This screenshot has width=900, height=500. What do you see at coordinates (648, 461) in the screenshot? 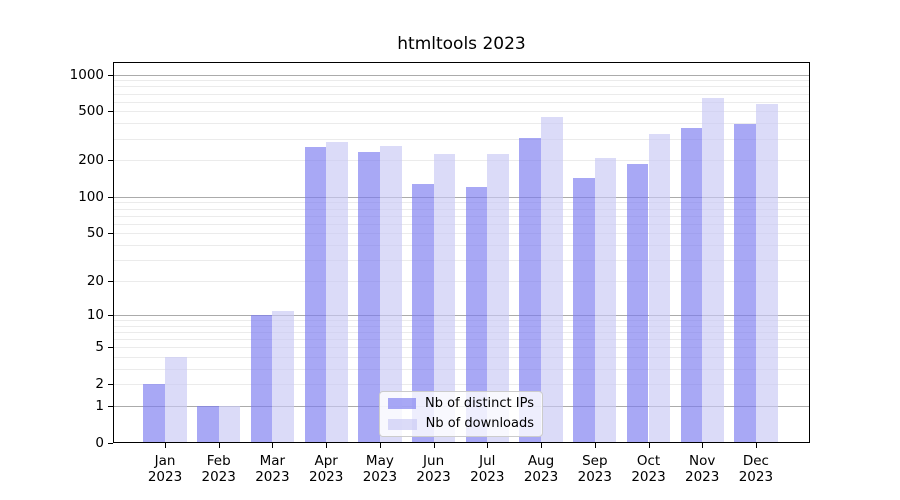
I see `x-tick-month-oct: Oct` at bounding box center [648, 461].